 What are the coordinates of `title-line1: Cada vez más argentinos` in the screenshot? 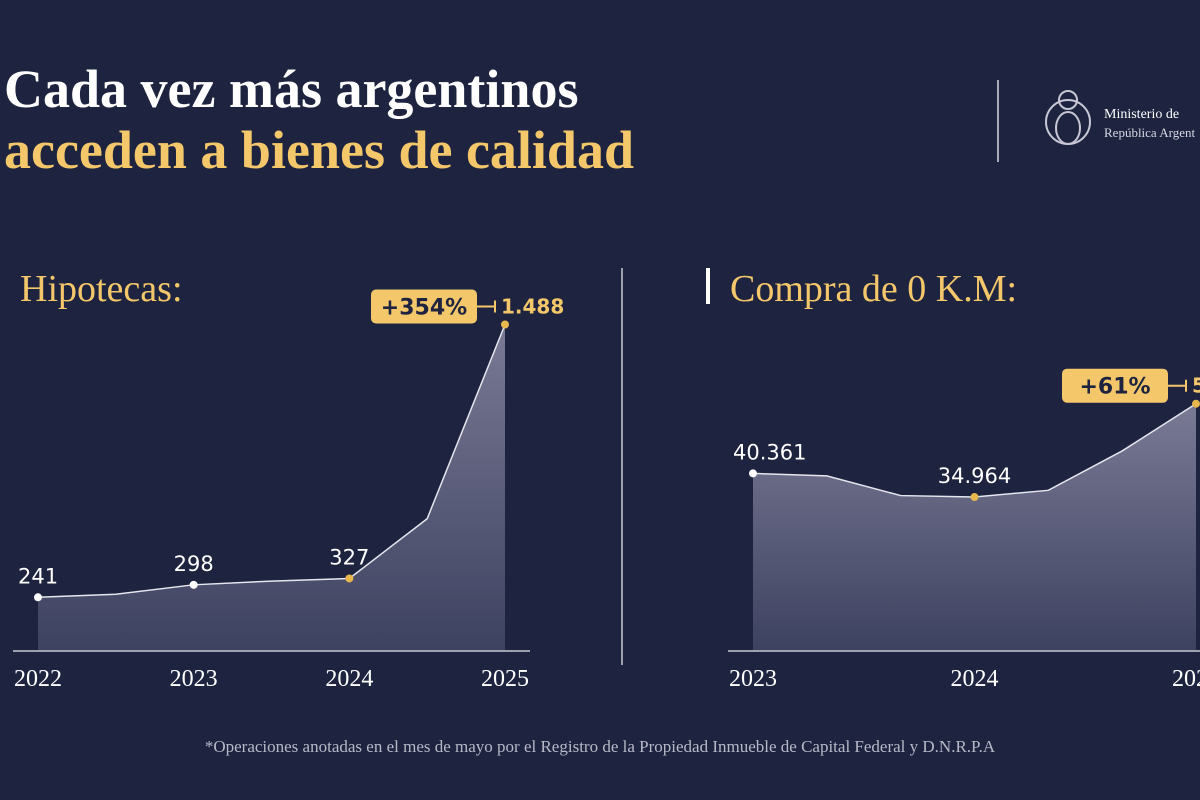 It's located at (291, 89).